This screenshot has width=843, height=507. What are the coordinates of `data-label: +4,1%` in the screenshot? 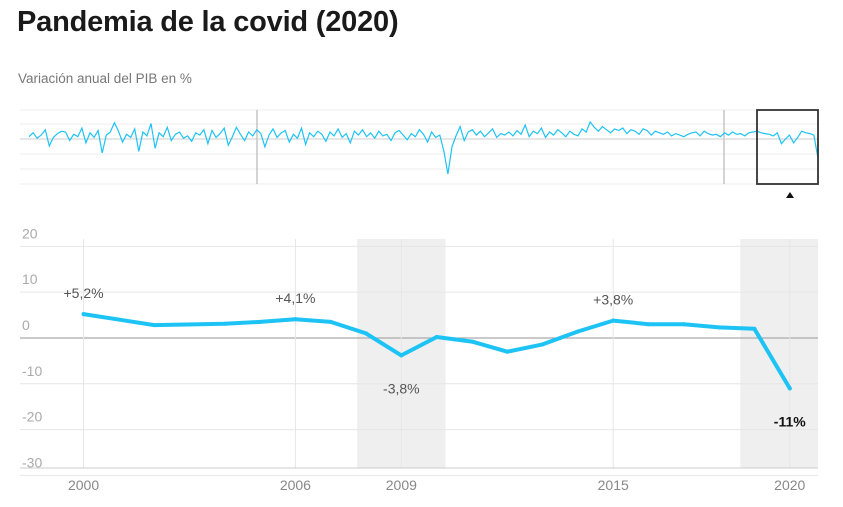 It's located at (295, 298).